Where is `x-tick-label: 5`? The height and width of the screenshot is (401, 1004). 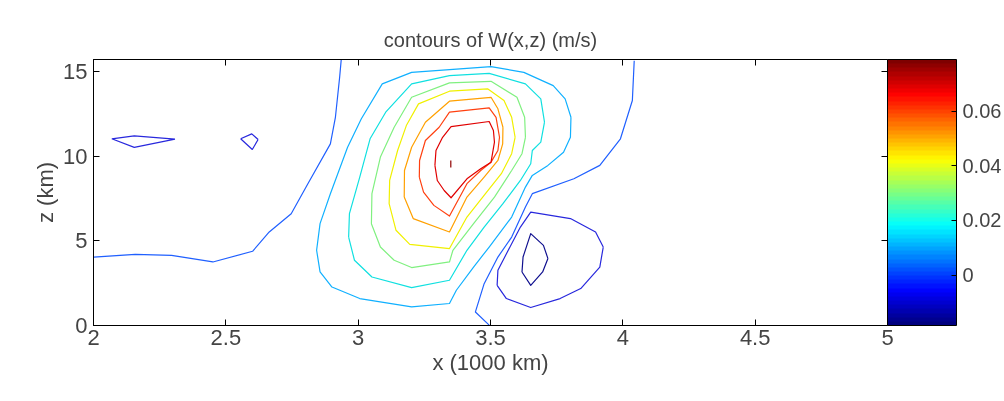
x-tick-label: 5 is located at coordinates (887, 337).